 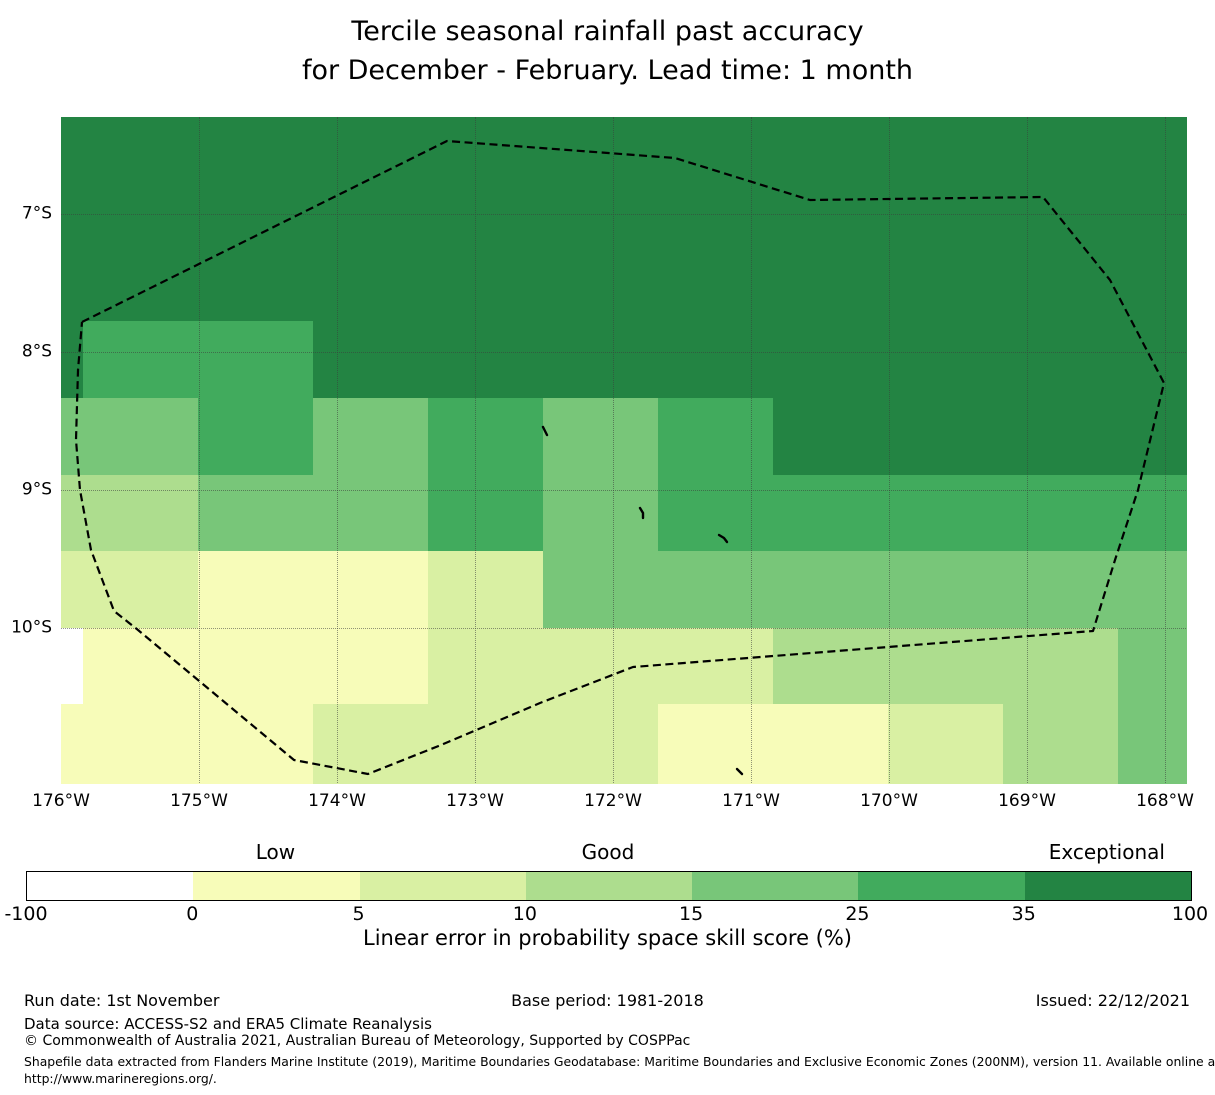 What do you see at coordinates (1023, 914) in the screenshot?
I see `colorbar-tick-label: 35` at bounding box center [1023, 914].